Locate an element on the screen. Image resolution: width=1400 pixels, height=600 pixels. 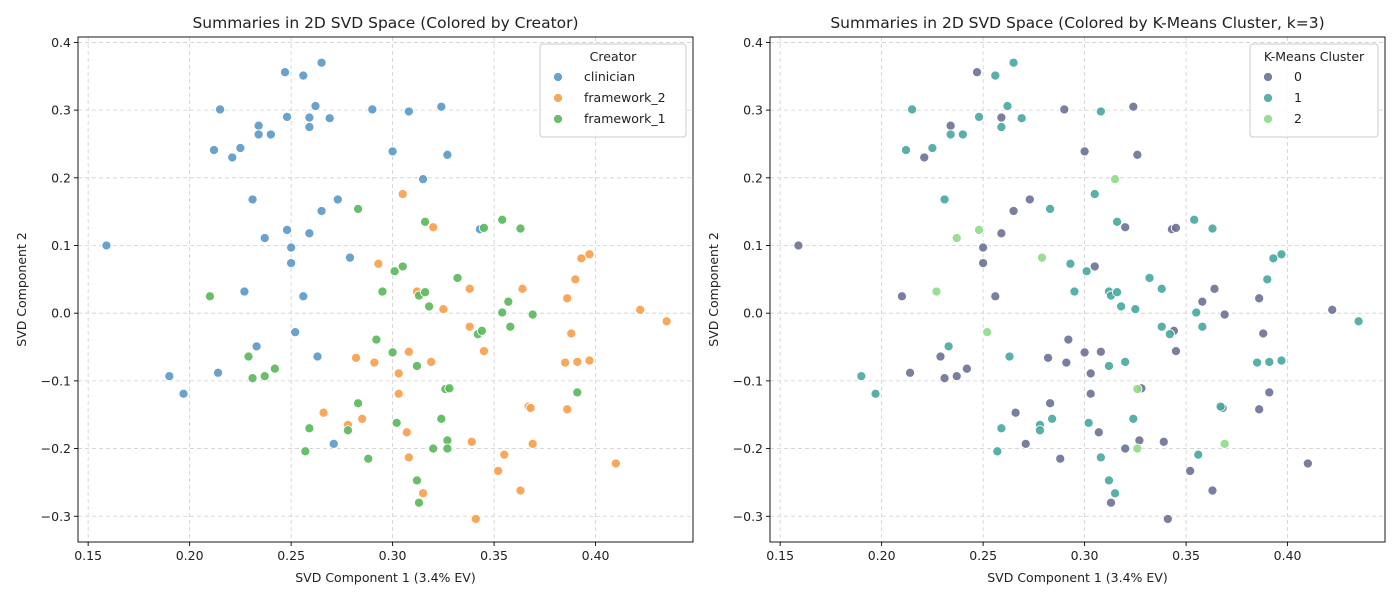
legend-entry-label: 2 is located at coordinates (1298, 118).